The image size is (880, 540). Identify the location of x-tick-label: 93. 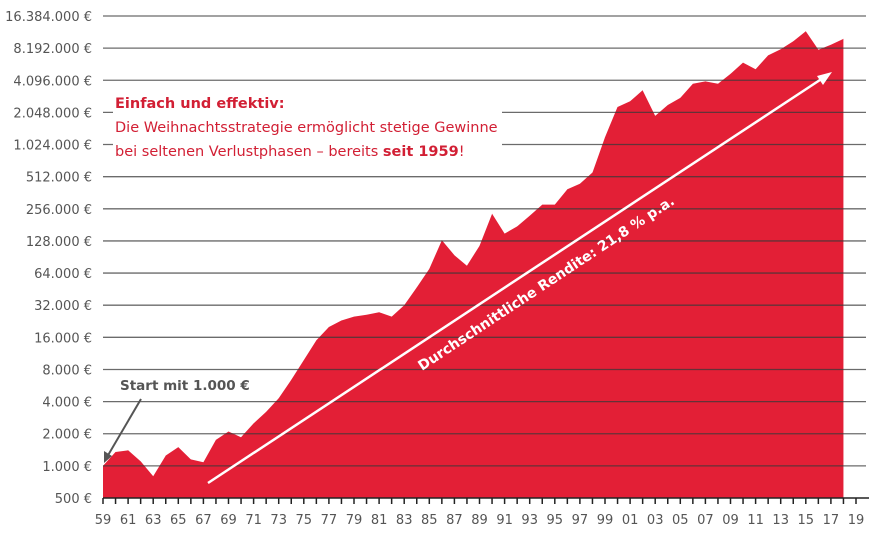
(529, 520).